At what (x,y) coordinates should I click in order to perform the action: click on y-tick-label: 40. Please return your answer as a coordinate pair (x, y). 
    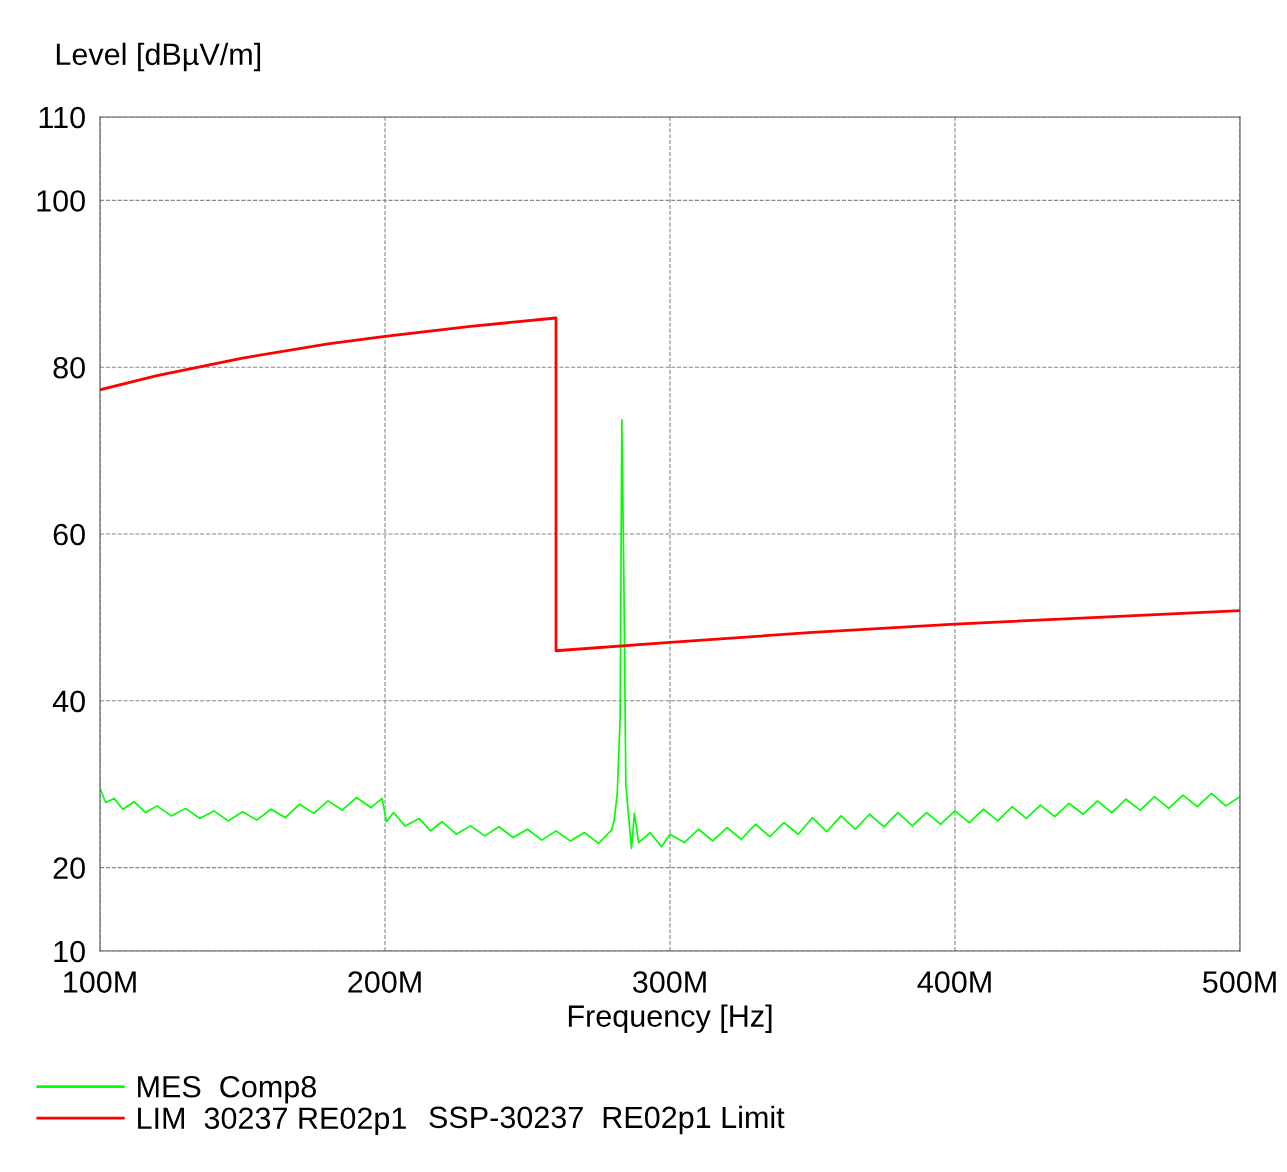
    Looking at the image, I should click on (68, 701).